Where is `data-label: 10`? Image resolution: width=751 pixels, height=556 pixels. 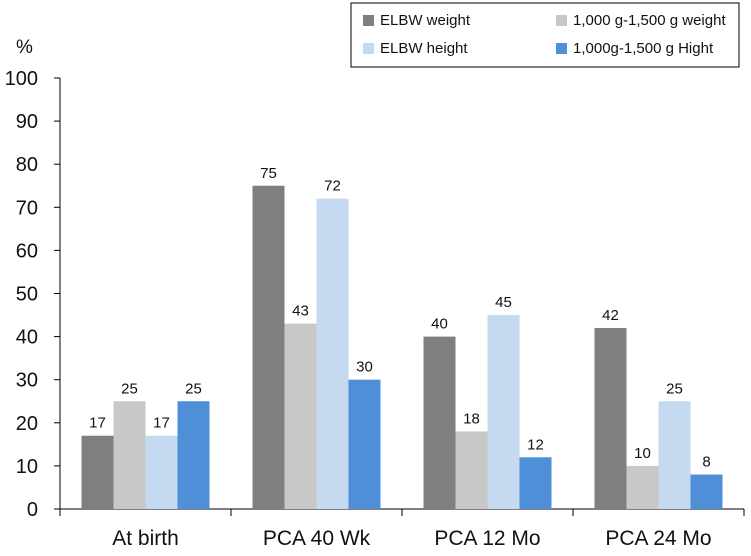 data-label: 10 is located at coordinates (642, 453).